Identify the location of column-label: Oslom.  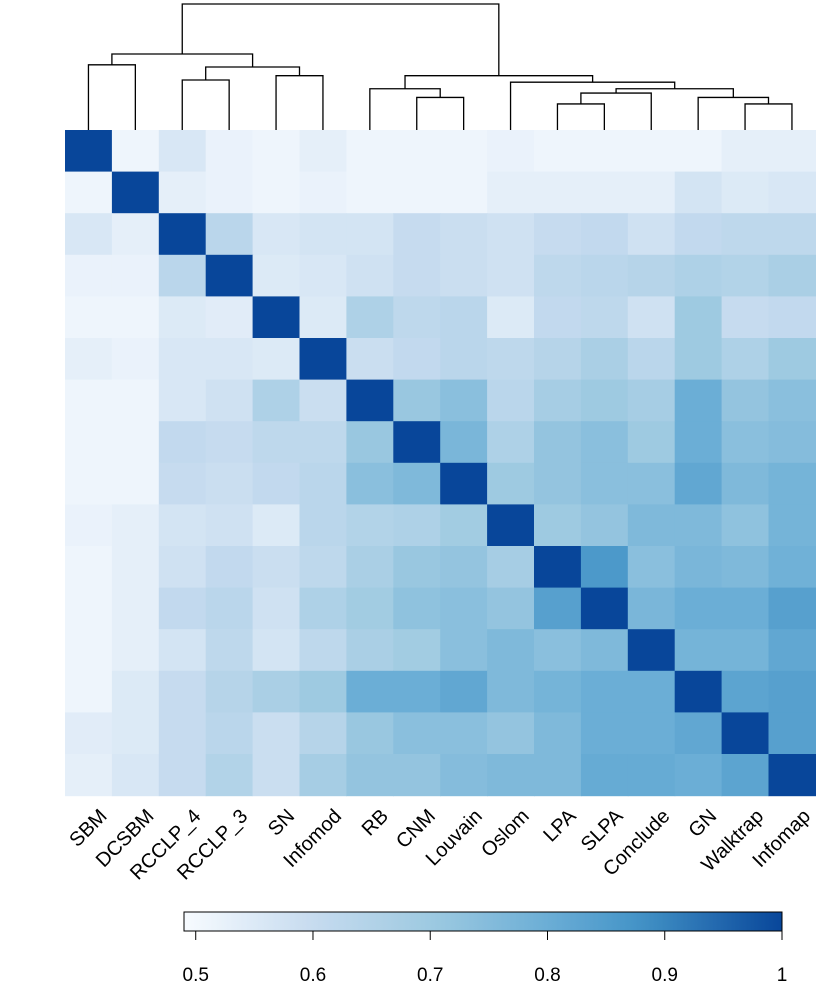
(505, 833).